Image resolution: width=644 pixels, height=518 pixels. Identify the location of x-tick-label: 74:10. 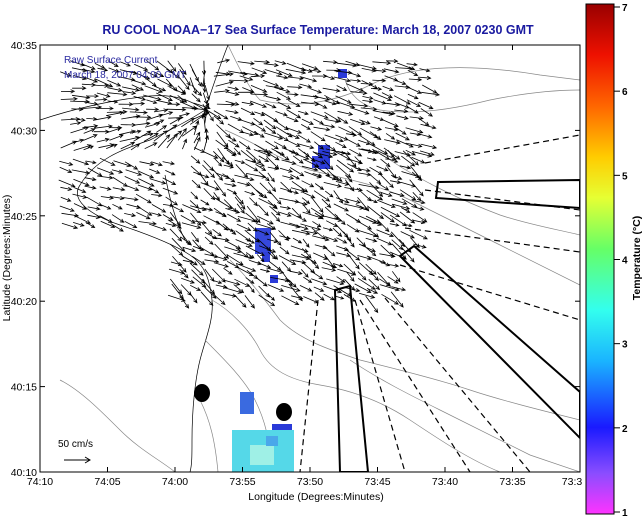
(40, 482).